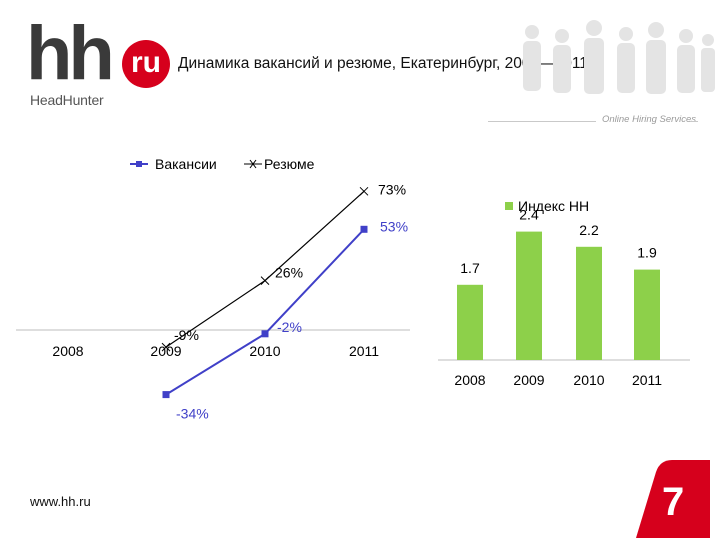  I want to click on line-x-tick-label: 2009, so click(165, 351).